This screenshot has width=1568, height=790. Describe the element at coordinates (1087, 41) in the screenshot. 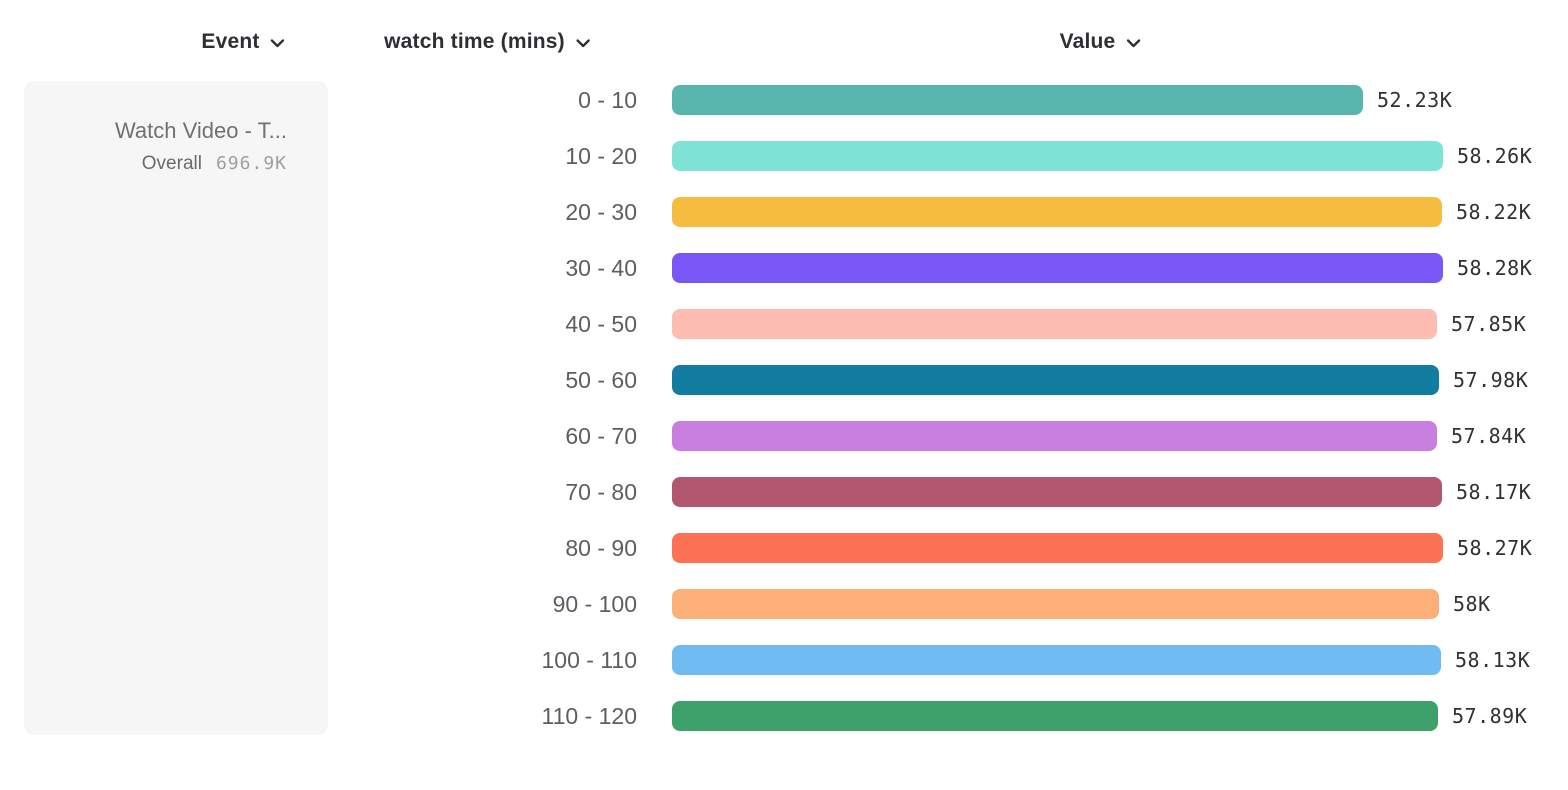

I see `column-header-value-label: Value` at that location.